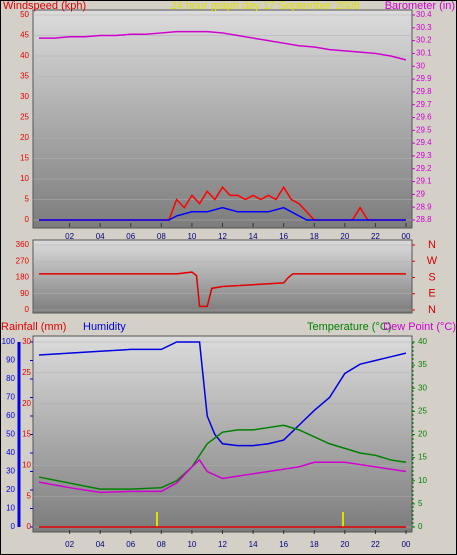 The width and height of the screenshot is (457, 555). What do you see at coordinates (431, 294) in the screenshot?
I see `y-tick-label: E` at bounding box center [431, 294].